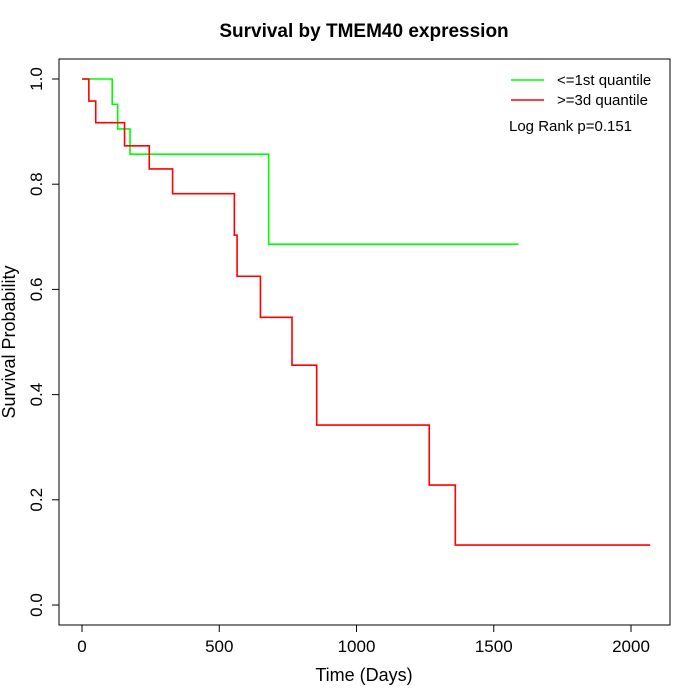 Image resolution: width=700 pixels, height=700 pixels. Describe the element at coordinates (81, 646) in the screenshot. I see `x-tick-label: 0` at that location.